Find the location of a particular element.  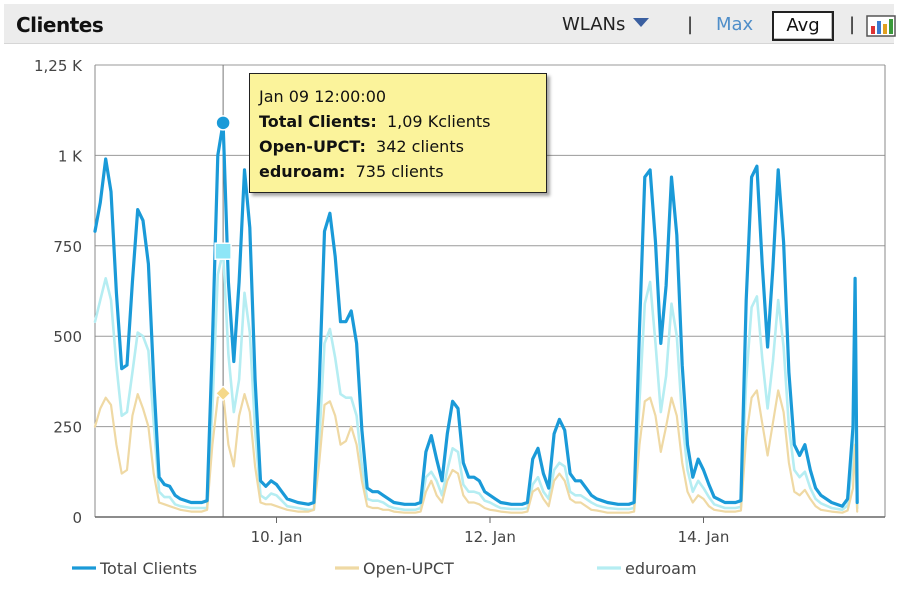

x-tick-label: 12. Jan is located at coordinates (490, 537).